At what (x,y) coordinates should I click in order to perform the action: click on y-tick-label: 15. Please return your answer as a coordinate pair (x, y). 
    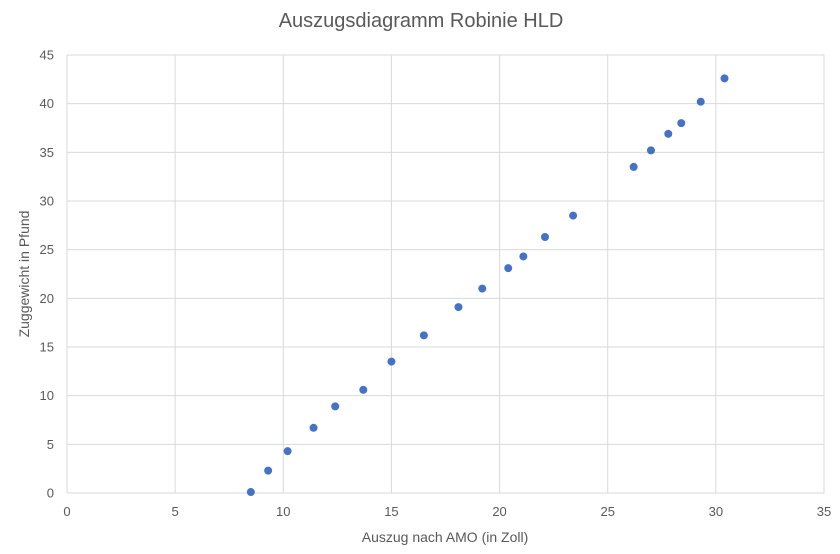
    Looking at the image, I should click on (47, 347).